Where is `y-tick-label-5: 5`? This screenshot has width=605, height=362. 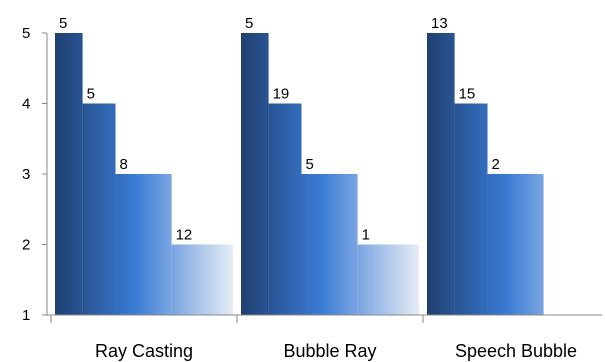
y-tick-label-5: 5 is located at coordinates (26, 33).